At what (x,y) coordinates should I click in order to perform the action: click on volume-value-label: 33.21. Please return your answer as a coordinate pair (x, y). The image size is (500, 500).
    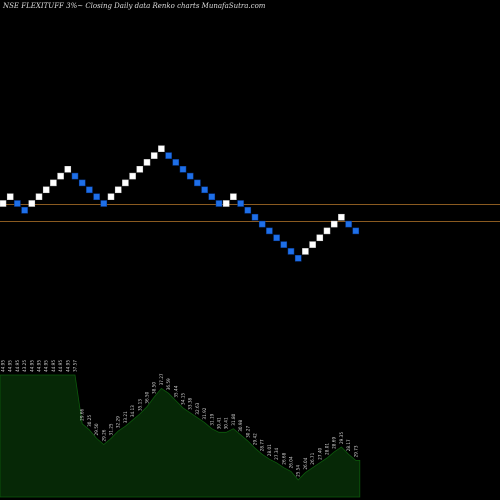
    Looking at the image, I should click on (125, 417).